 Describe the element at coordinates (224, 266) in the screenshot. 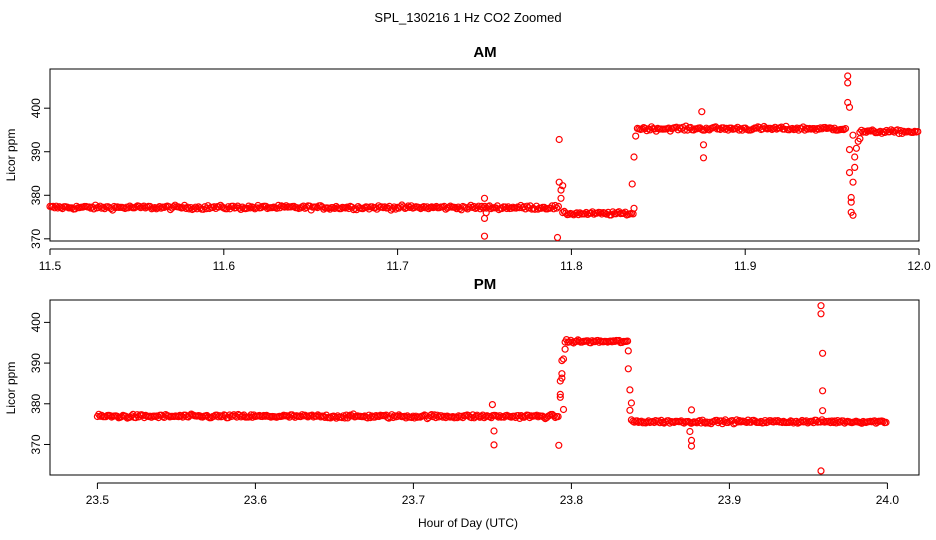

I see `am-x-tick-label: 11.6` at that location.